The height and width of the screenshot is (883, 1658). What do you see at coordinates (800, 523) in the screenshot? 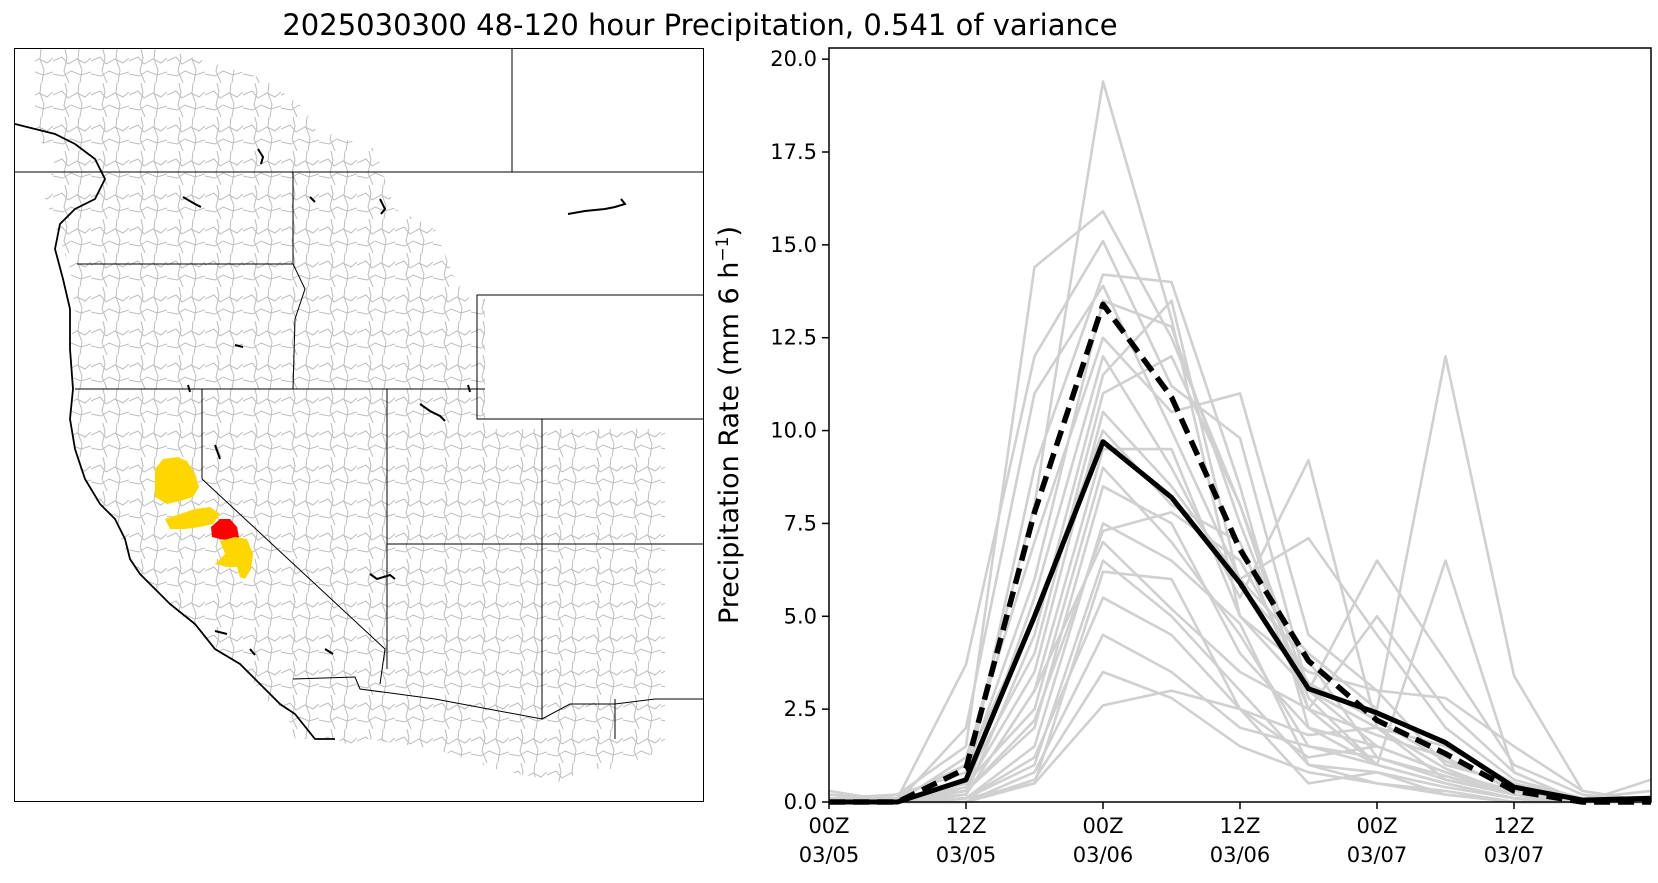
I see `y-tick-label: 7.5` at bounding box center [800, 523].